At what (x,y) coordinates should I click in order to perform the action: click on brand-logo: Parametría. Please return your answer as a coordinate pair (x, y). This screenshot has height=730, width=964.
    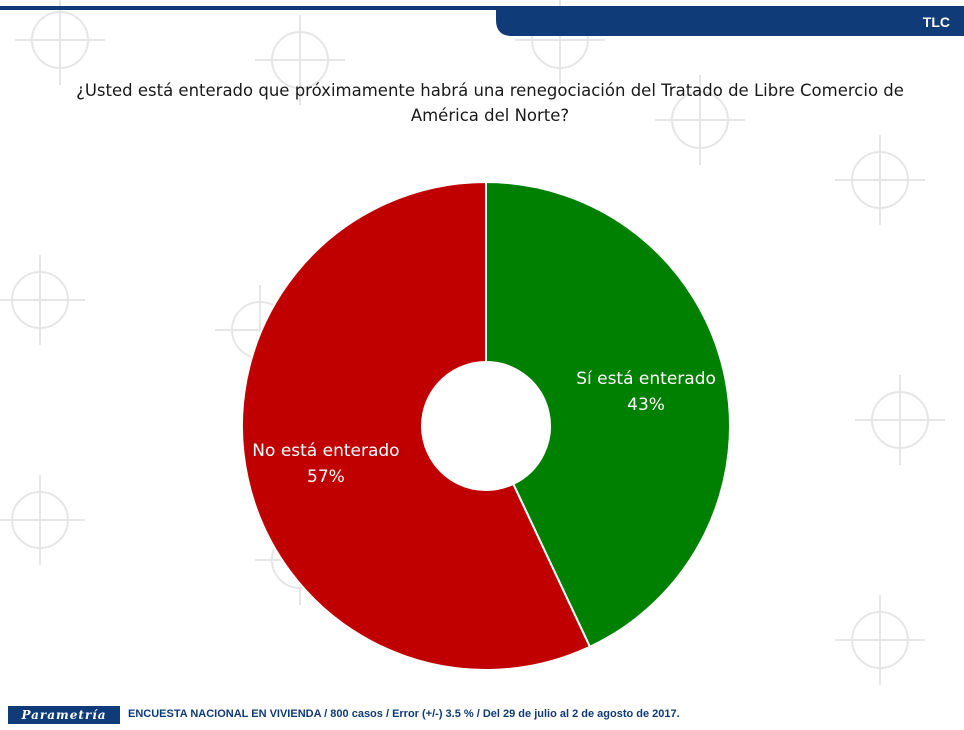
    Looking at the image, I should click on (64, 715).